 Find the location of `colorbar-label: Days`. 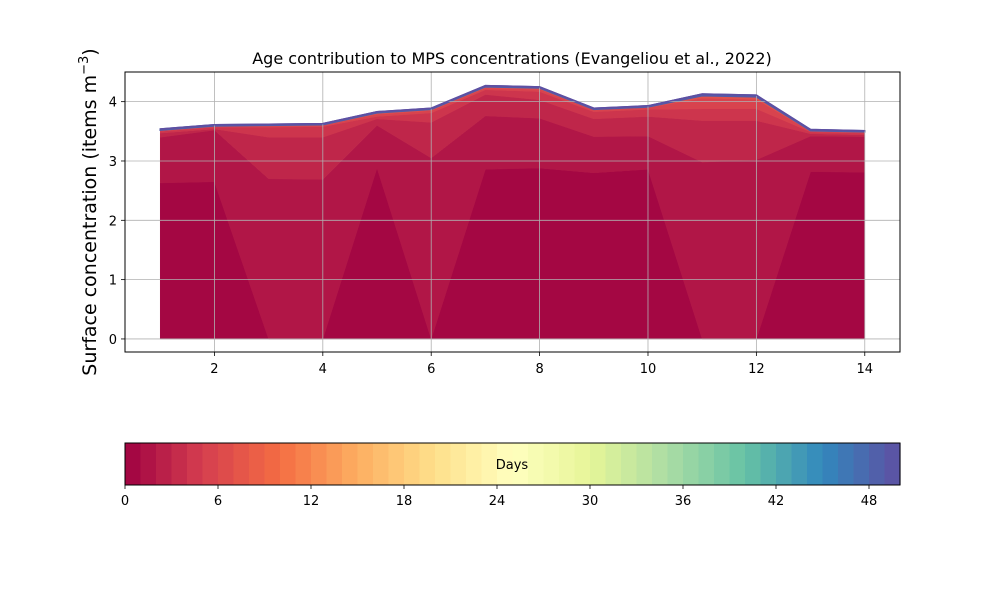

colorbar-label: Days is located at coordinates (512, 465).